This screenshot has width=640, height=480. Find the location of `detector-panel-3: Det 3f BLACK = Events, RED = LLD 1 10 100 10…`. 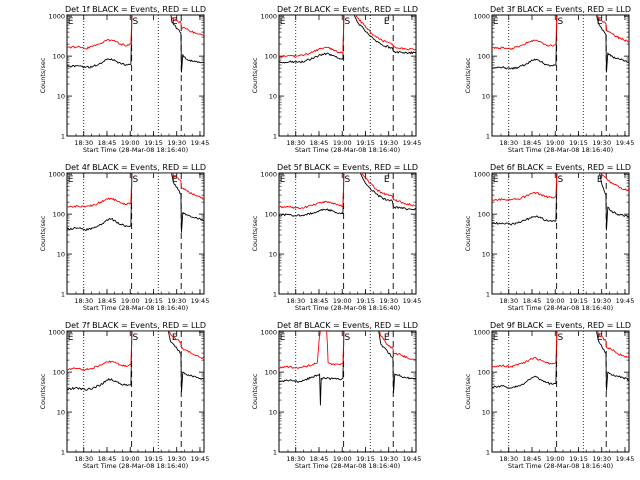

detector-panel-3: Det 3f BLACK = Events, RED = LLD 1 10 100 10… is located at coordinates (549, 79).